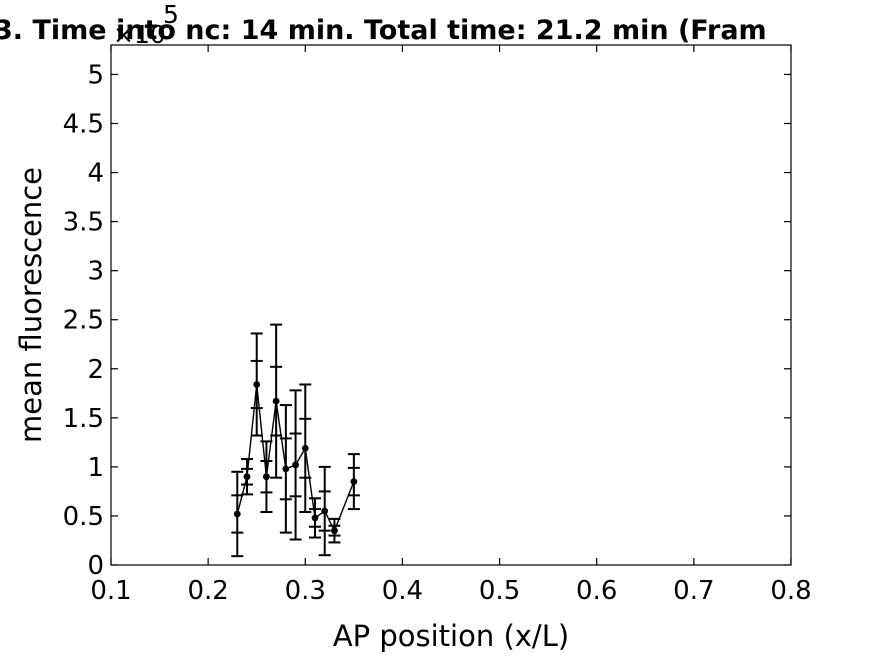  I want to click on data-series, so click(295, 440).